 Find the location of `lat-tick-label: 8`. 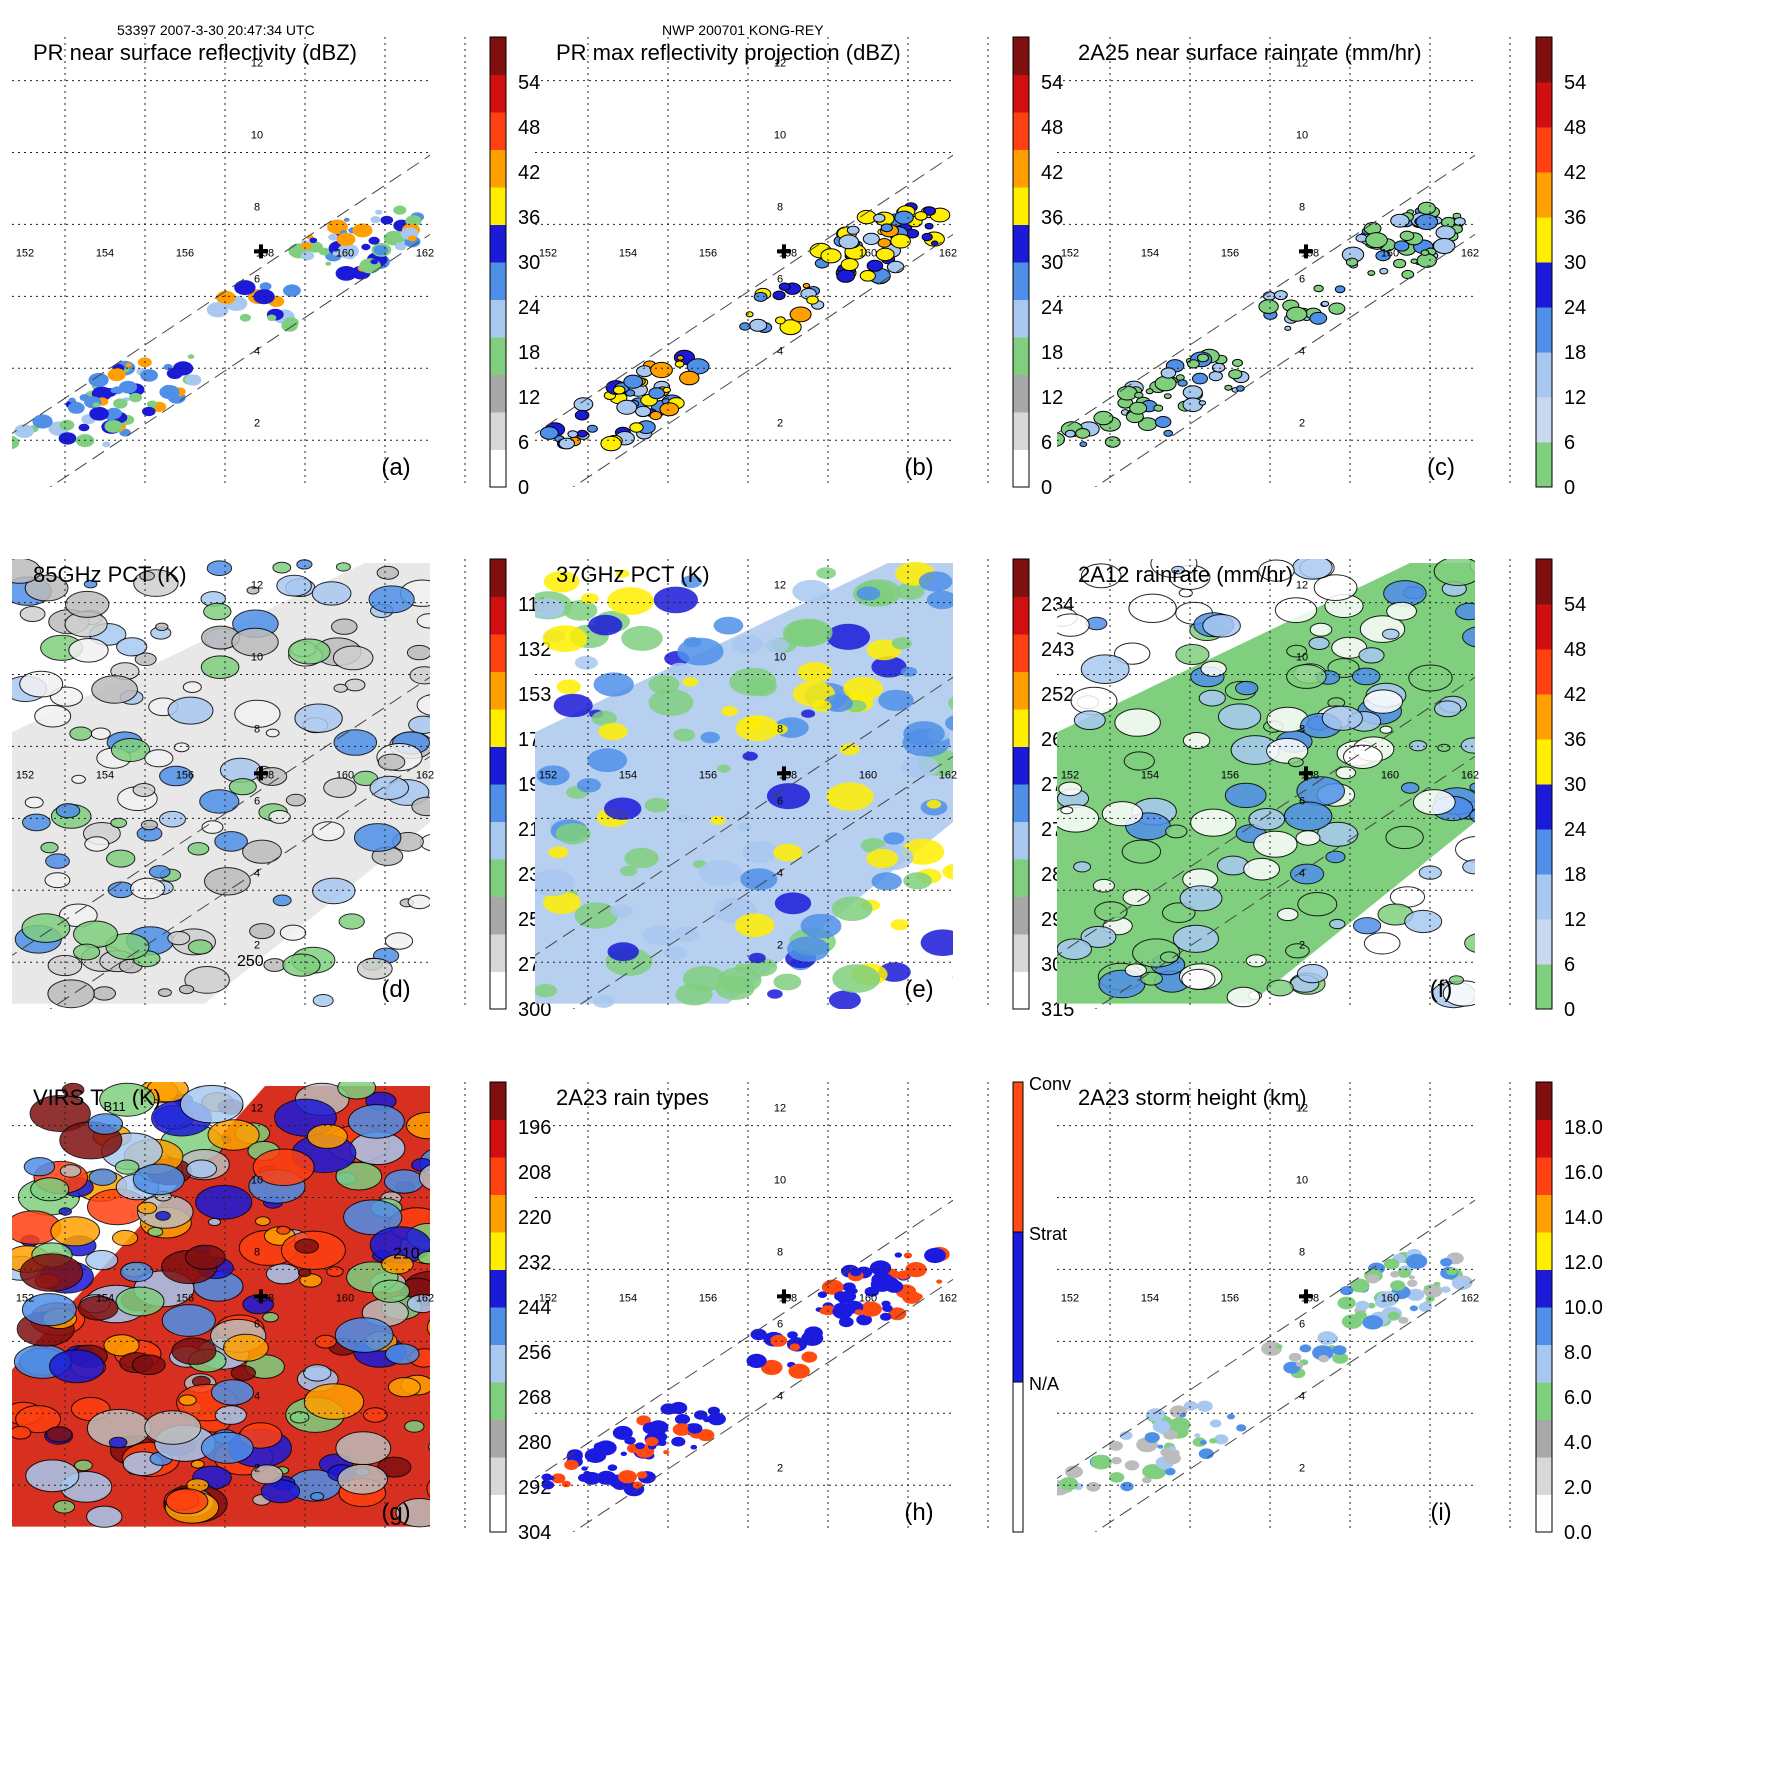

lat-tick-label: 8 is located at coordinates (1302, 1253).